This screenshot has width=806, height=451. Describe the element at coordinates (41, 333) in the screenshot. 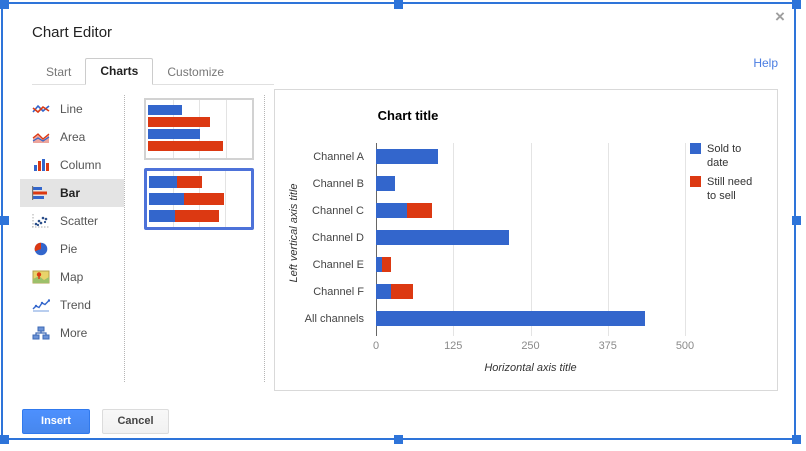

I see `more-charts-icon` at that location.